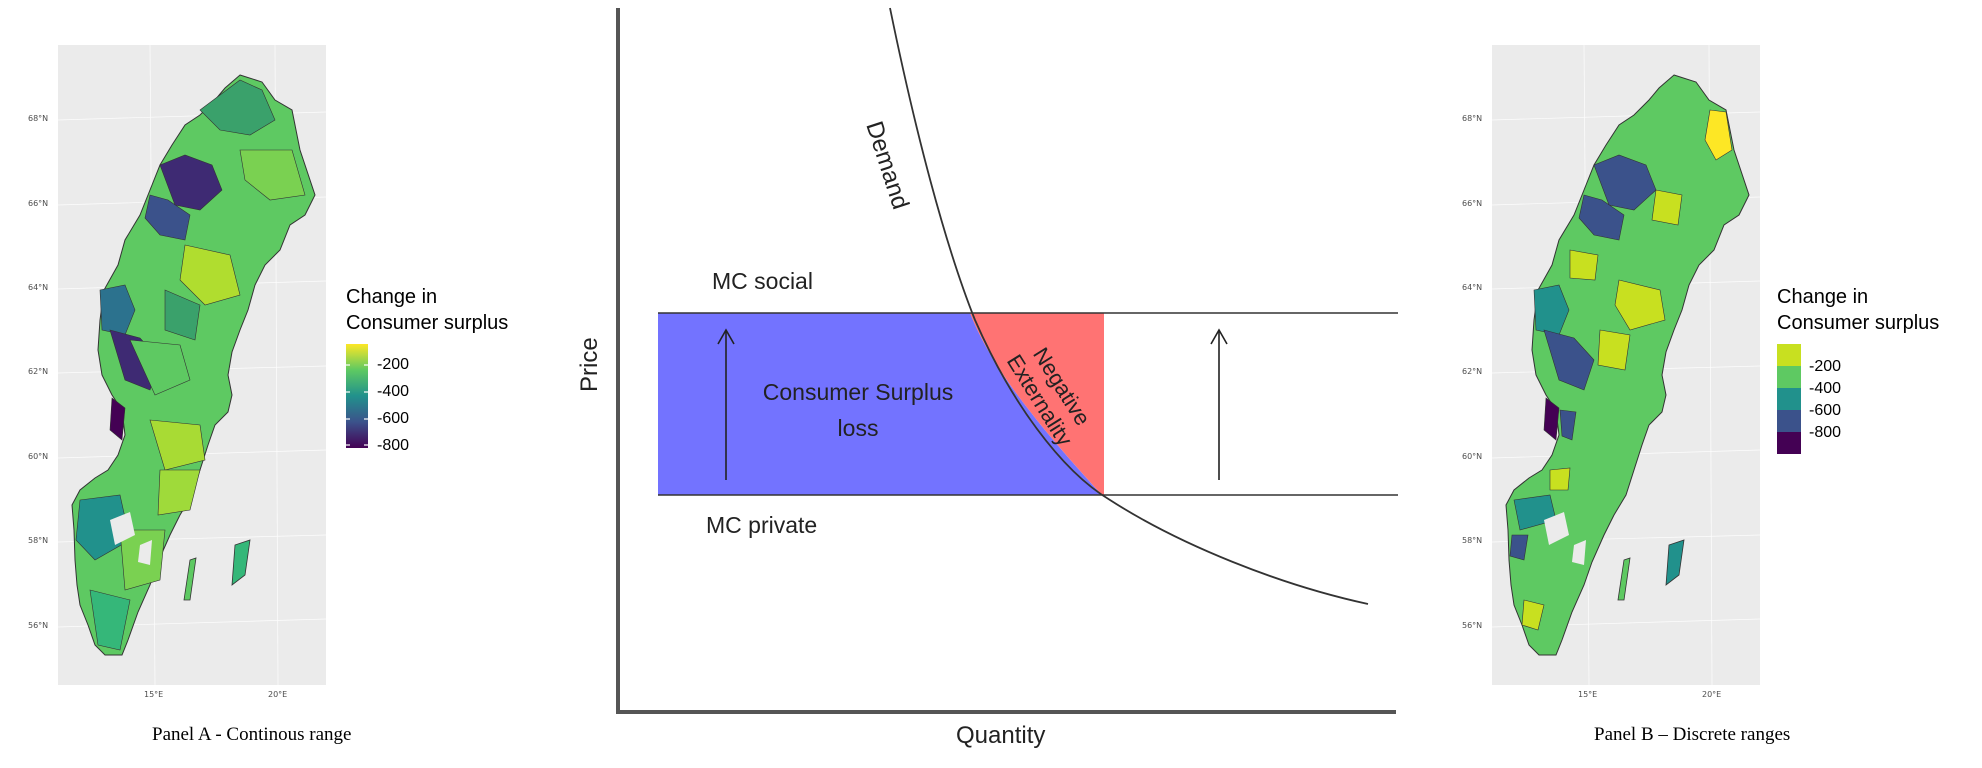 The width and height of the screenshot is (1982, 768). What do you see at coordinates (1472, 540) in the screenshot?
I see `panel-b-lat-tick: 58°N` at bounding box center [1472, 540].